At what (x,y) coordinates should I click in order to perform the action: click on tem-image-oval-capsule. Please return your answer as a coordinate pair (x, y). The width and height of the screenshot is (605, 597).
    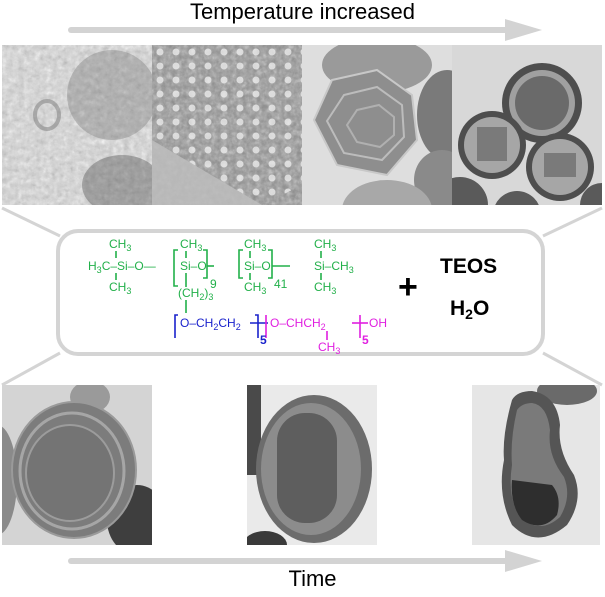
    Looking at the image, I should click on (312, 465).